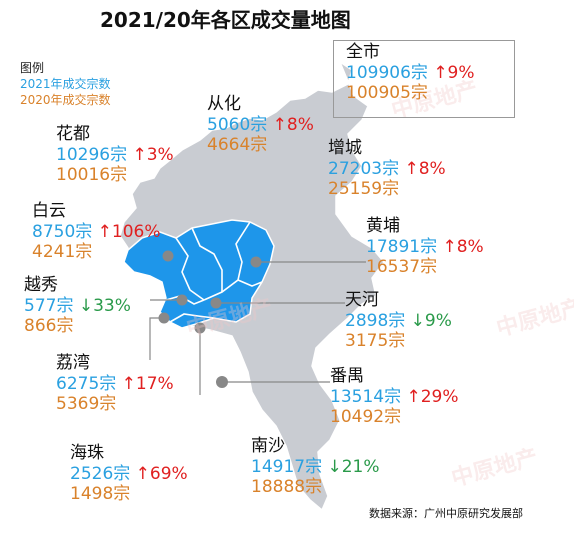 The width and height of the screenshot is (574, 535). Describe the element at coordinates (92, 155) in the screenshot. I see `district-2021: 10296宗` at that location.